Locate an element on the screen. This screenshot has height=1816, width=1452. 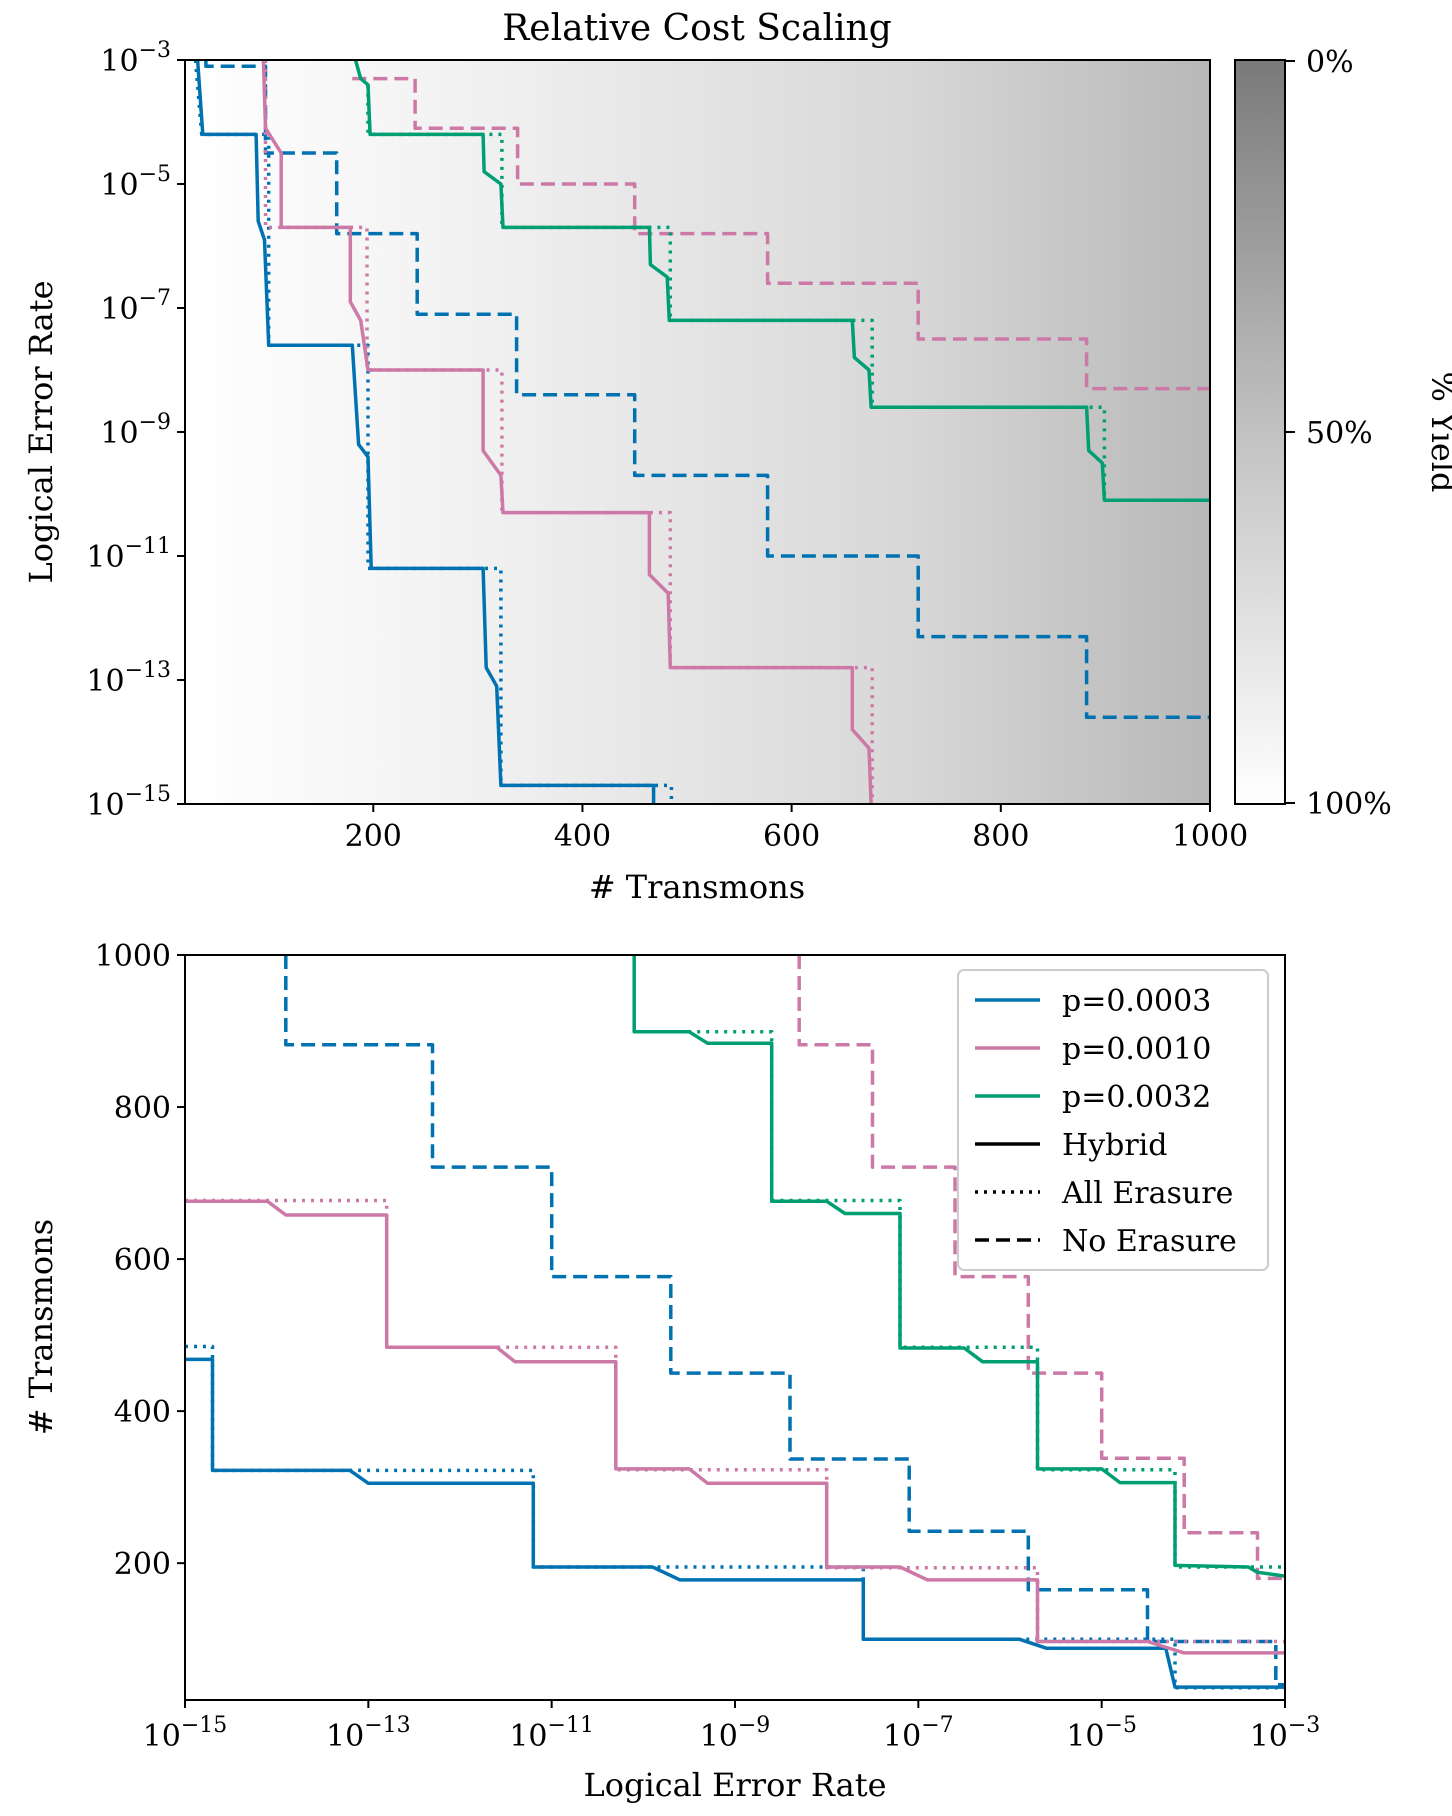
legend-label: p=0.0010 is located at coordinates (1136, 1049).